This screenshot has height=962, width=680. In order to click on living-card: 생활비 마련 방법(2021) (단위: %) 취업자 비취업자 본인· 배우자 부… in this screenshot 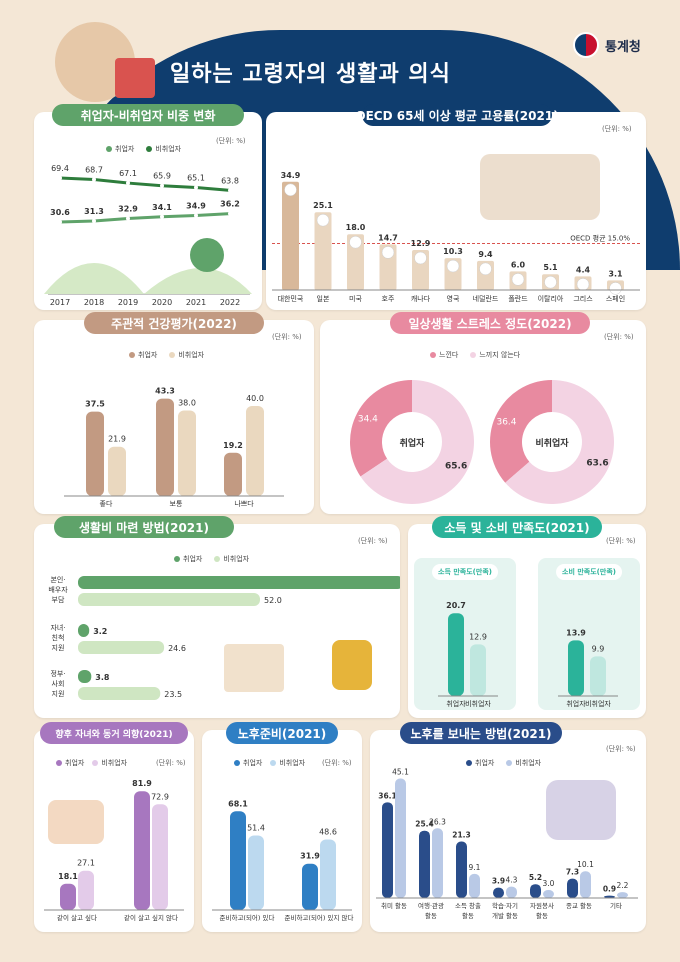, I will do `click(217, 617)`.